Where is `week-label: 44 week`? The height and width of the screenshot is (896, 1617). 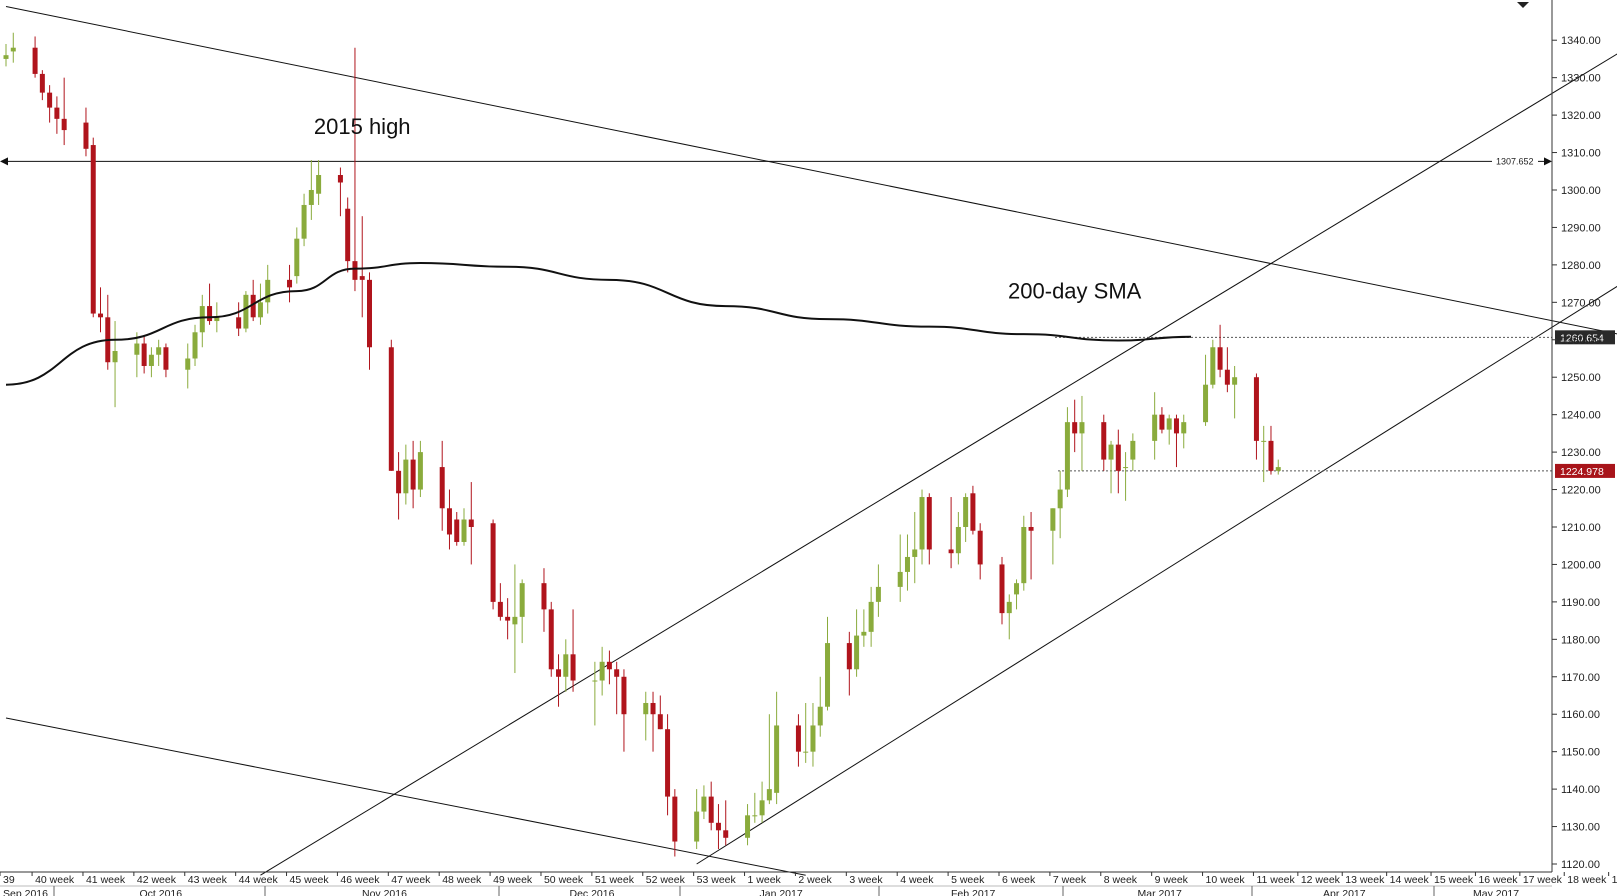
week-label: 44 week is located at coordinates (259, 880).